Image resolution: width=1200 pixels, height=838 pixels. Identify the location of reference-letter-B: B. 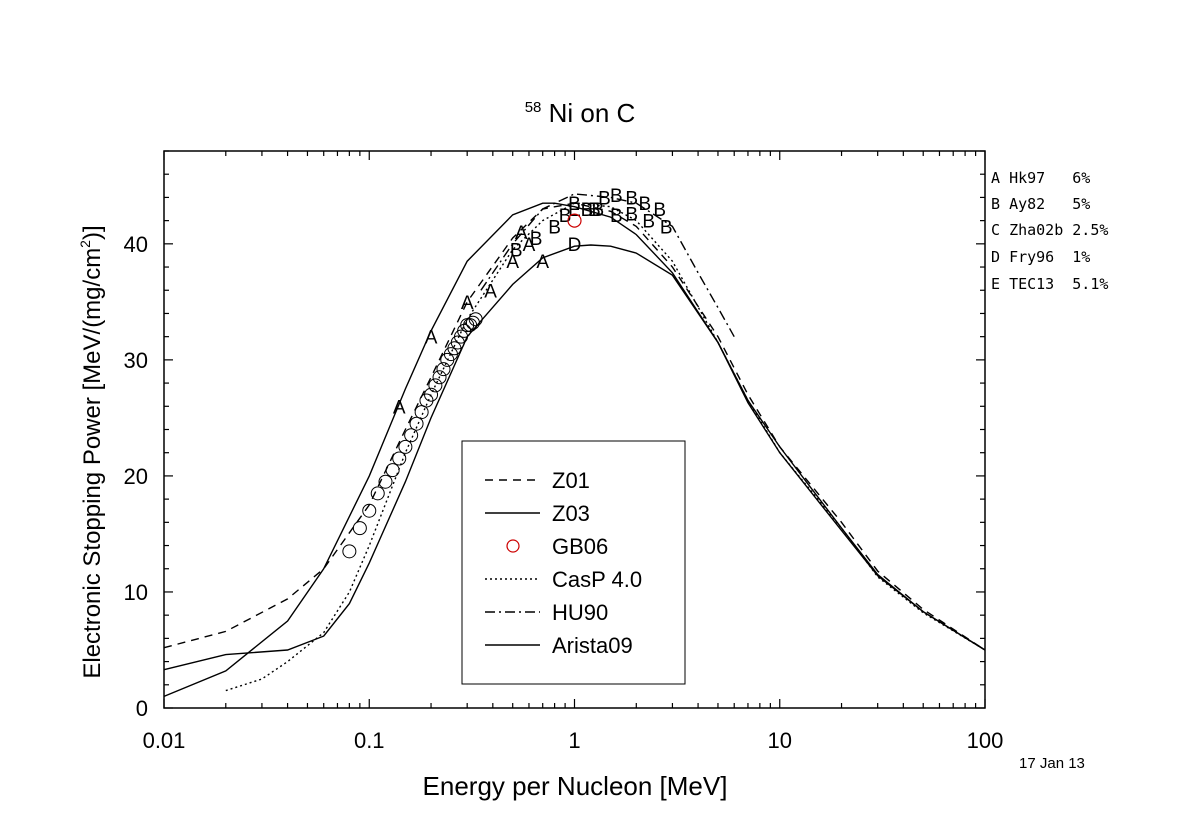
(996, 204).